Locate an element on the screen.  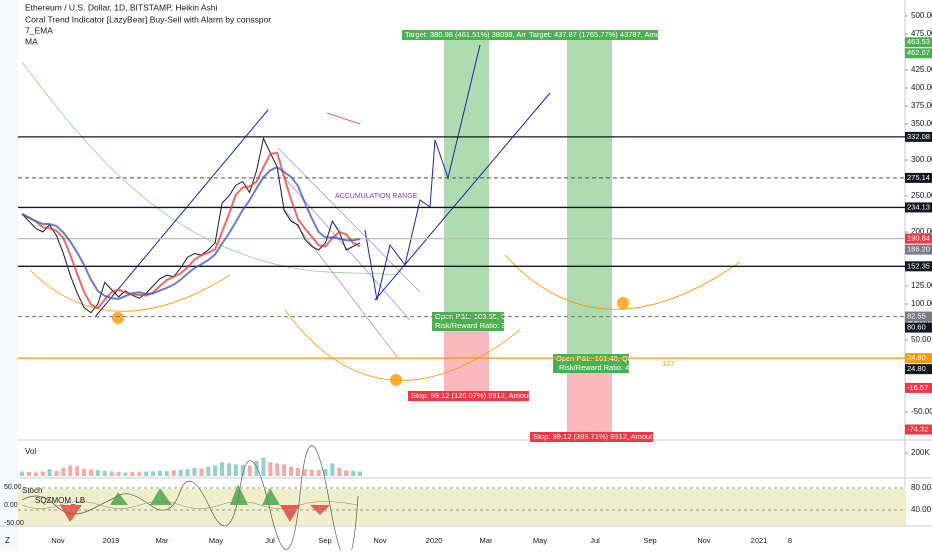
stoch-band is located at coordinates (461, 507).